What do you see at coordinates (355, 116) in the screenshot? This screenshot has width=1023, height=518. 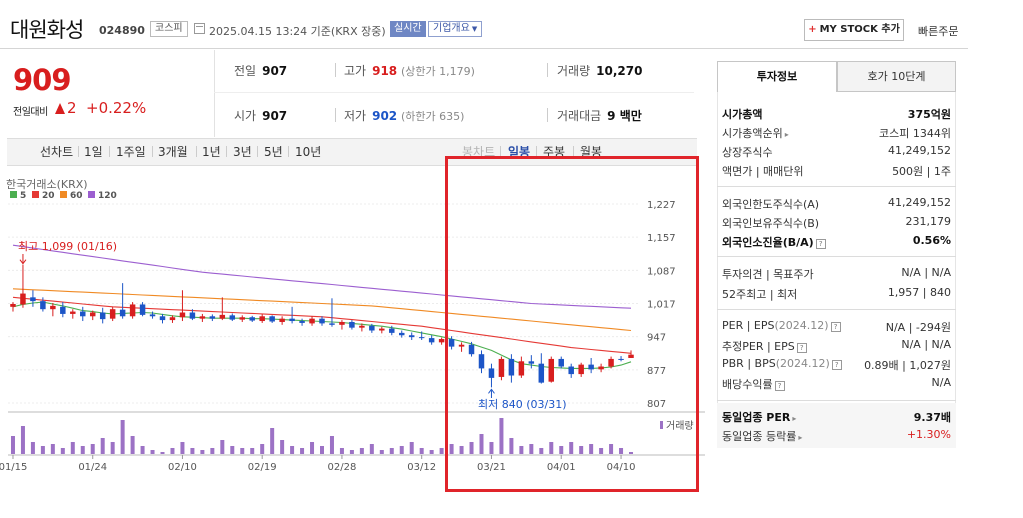 I see `day-low-label: 저가` at bounding box center [355, 116].